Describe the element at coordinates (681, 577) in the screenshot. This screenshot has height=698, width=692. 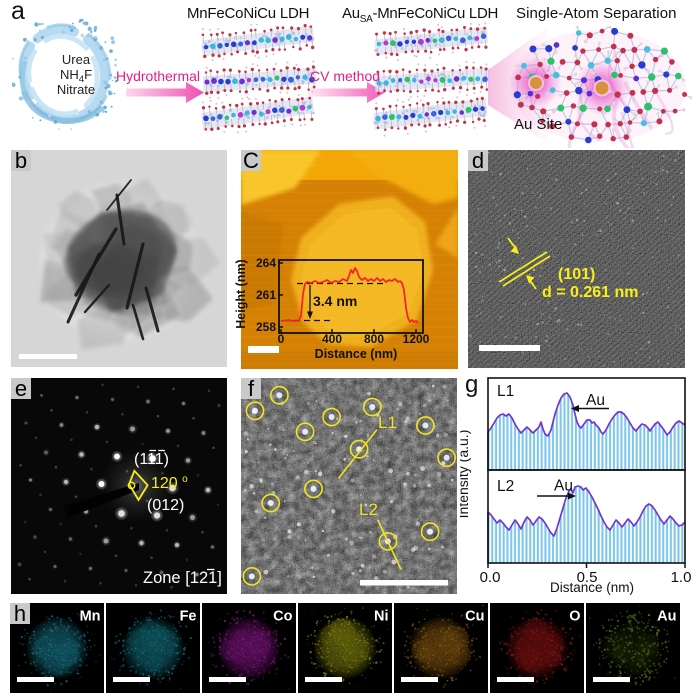
I see `svg-text: 1.0` at that location.